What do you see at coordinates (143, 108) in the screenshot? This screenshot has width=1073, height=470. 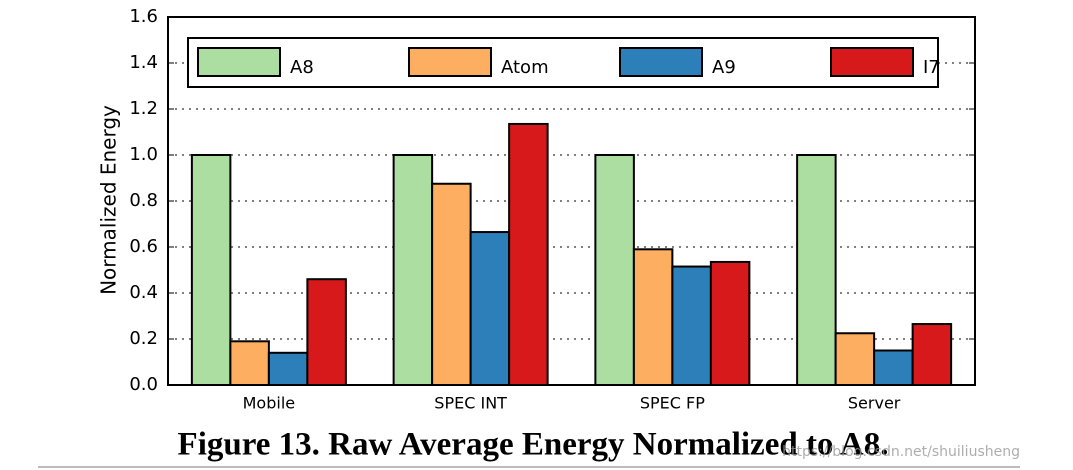 I see `y-tick-label: 1.2` at bounding box center [143, 108].